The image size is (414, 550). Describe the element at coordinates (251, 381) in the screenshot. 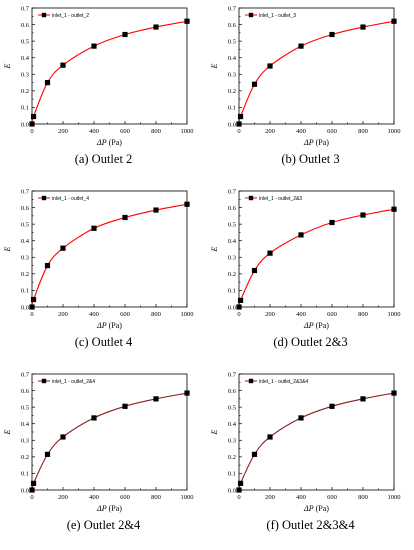

I see `legend-marker` at that location.